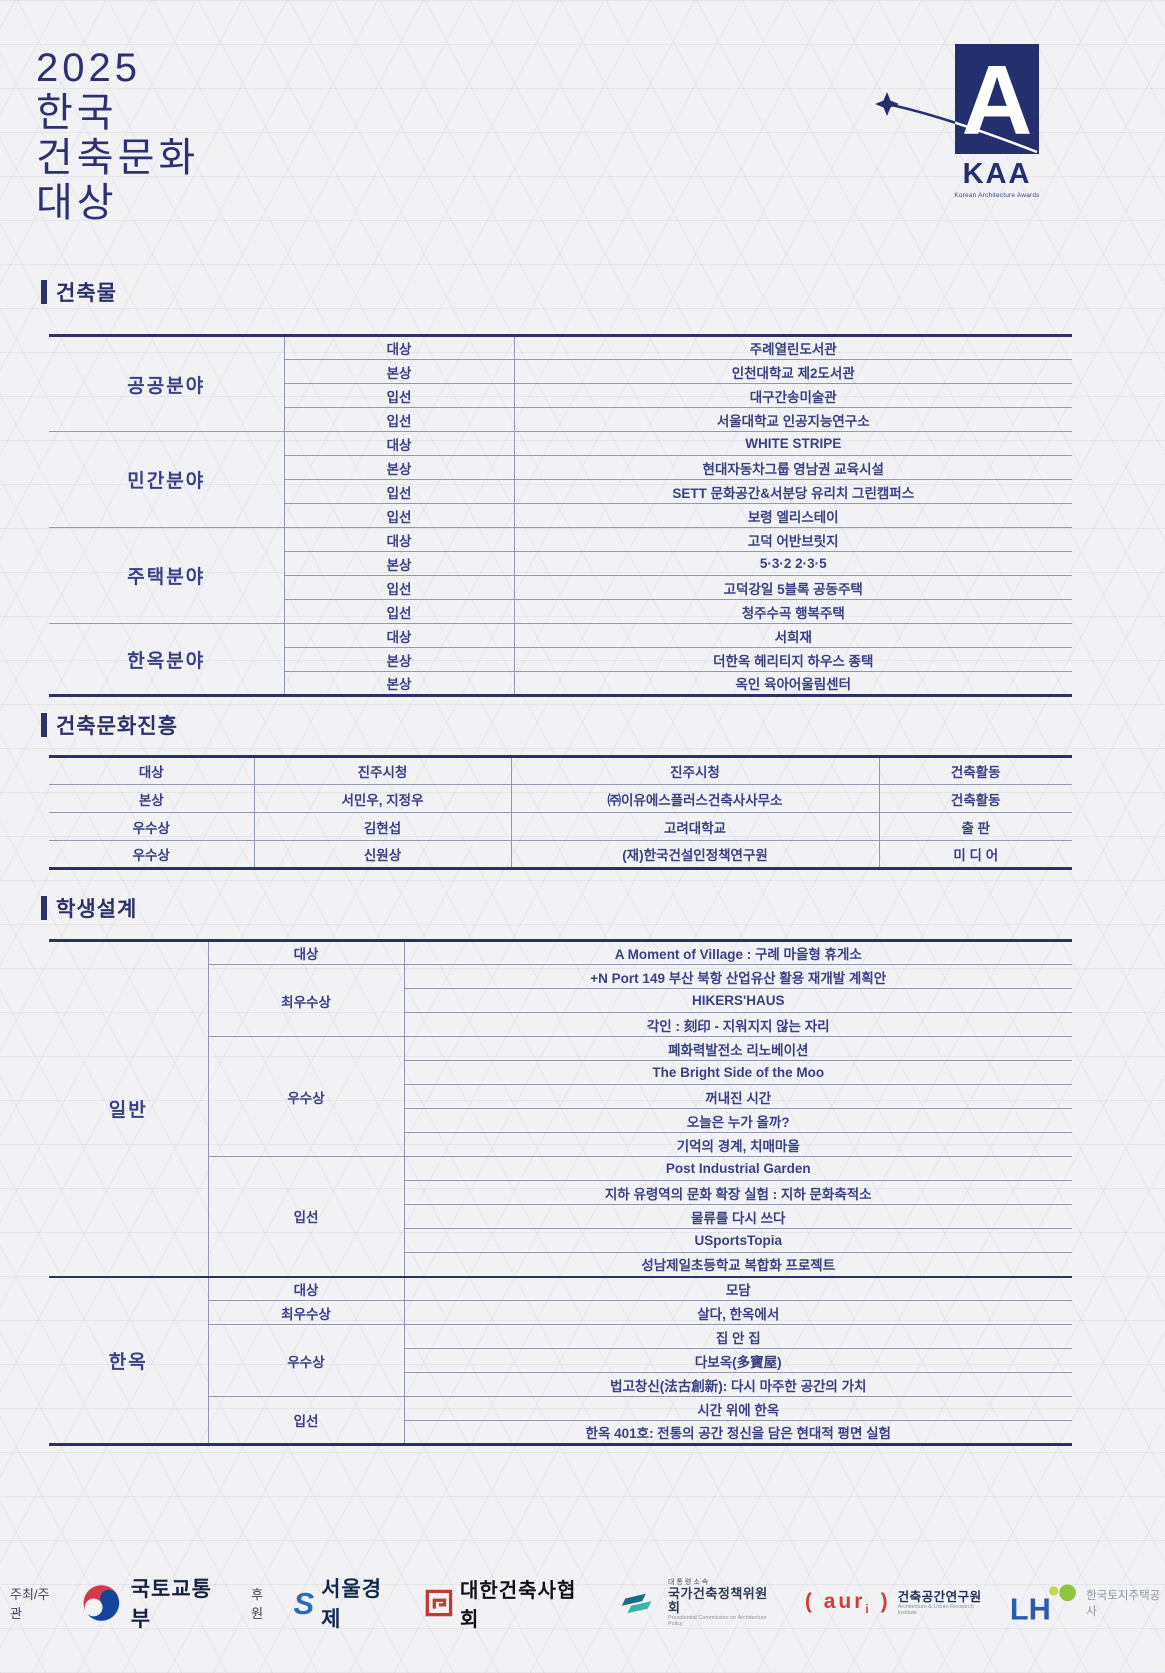 This screenshot has height=1673, width=1165. Describe the element at coordinates (556, 292) in the screenshot. I see `section-building: 건축물` at that location.